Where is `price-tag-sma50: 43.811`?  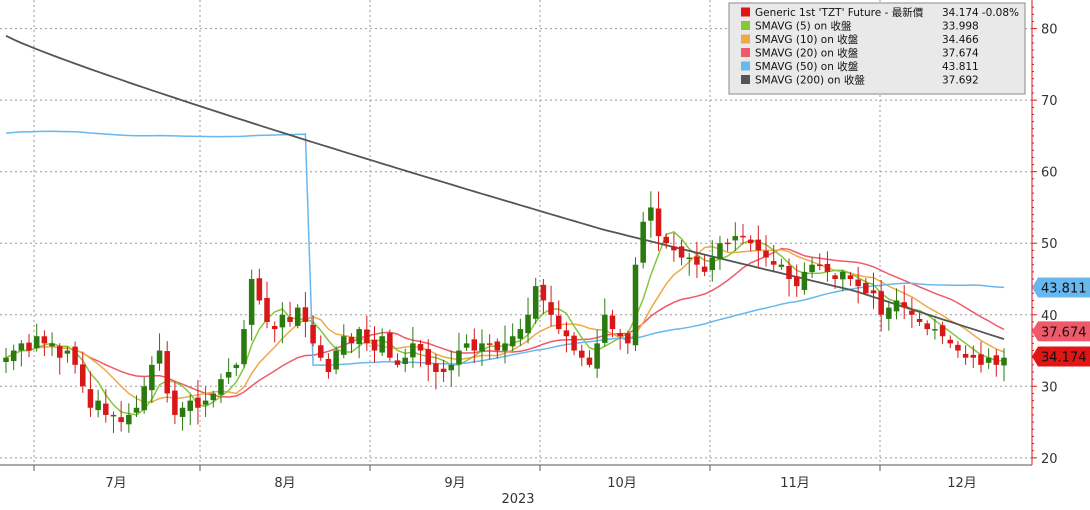 price-tag-sma50: 43.811 is located at coordinates (1061, 287).